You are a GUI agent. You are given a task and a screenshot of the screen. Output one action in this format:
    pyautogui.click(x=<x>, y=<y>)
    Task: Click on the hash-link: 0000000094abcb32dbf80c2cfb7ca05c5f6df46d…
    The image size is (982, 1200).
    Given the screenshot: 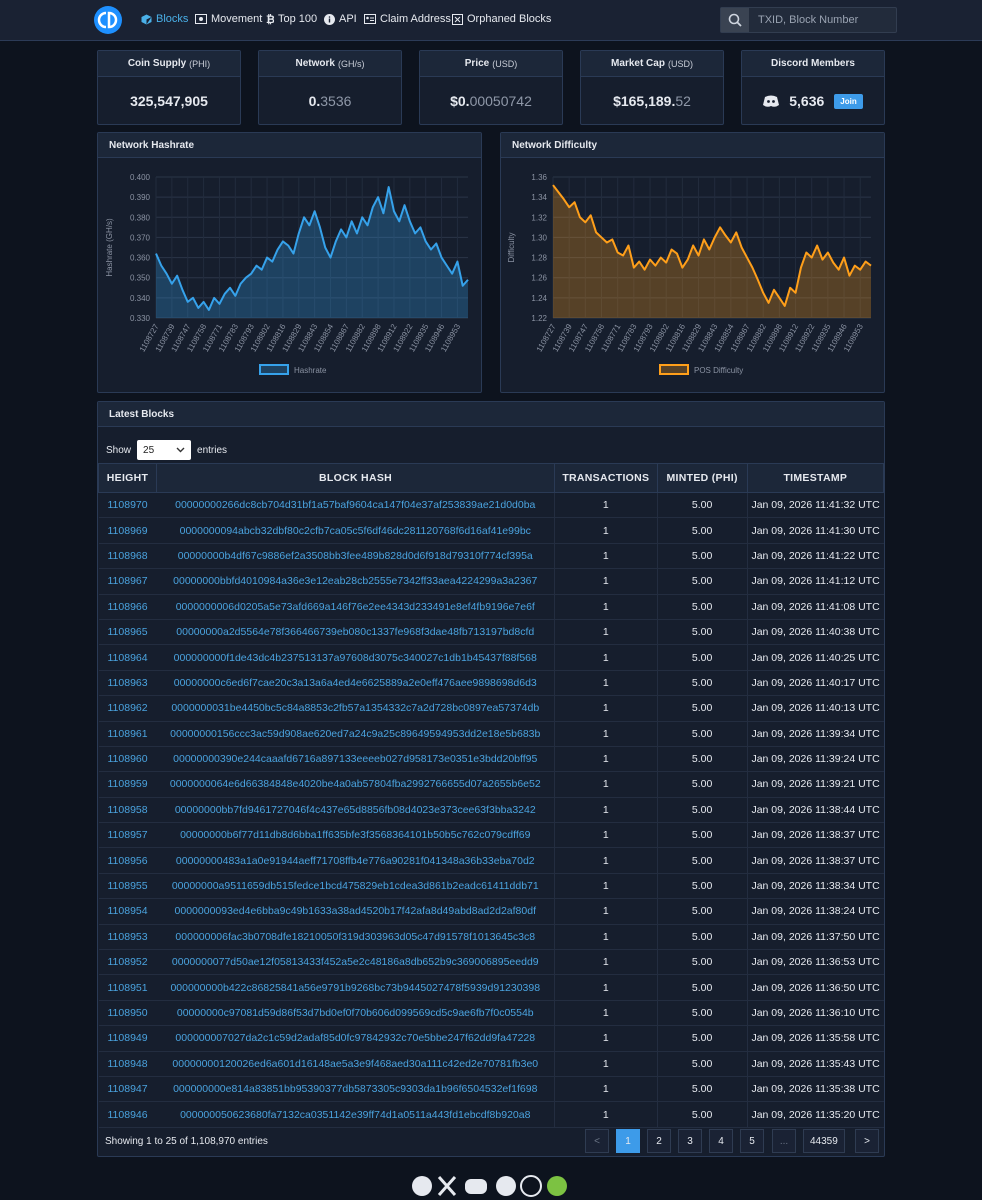 What is the action you would take?
    pyautogui.click(x=356, y=530)
    